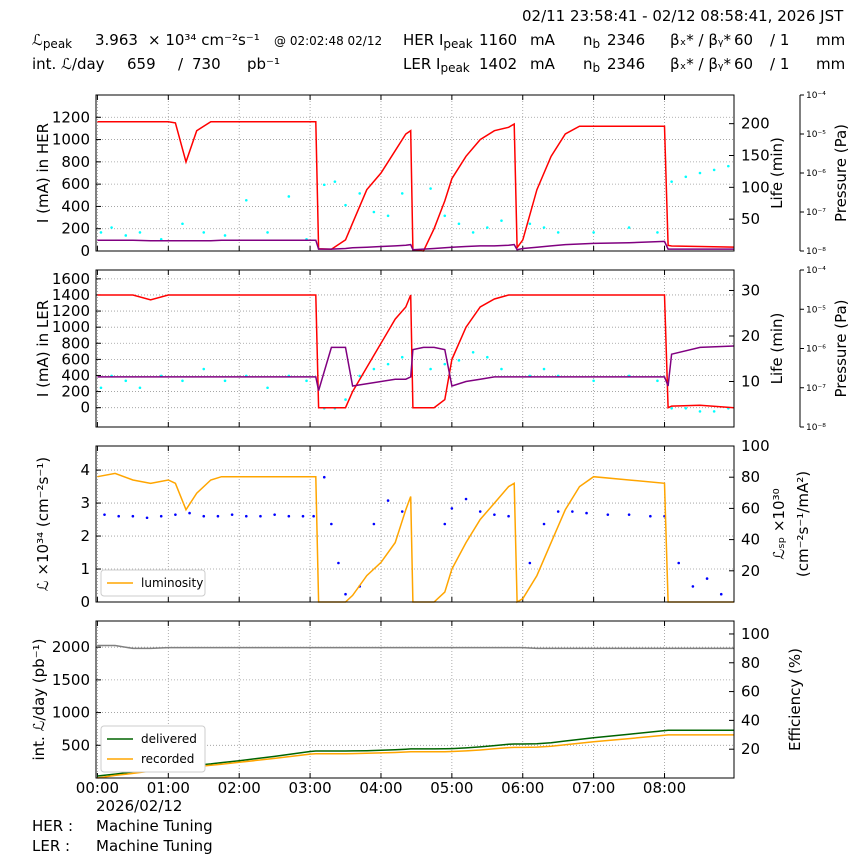 This screenshot has width=864, height=864. I want to click on legend-box, so click(153, 583).